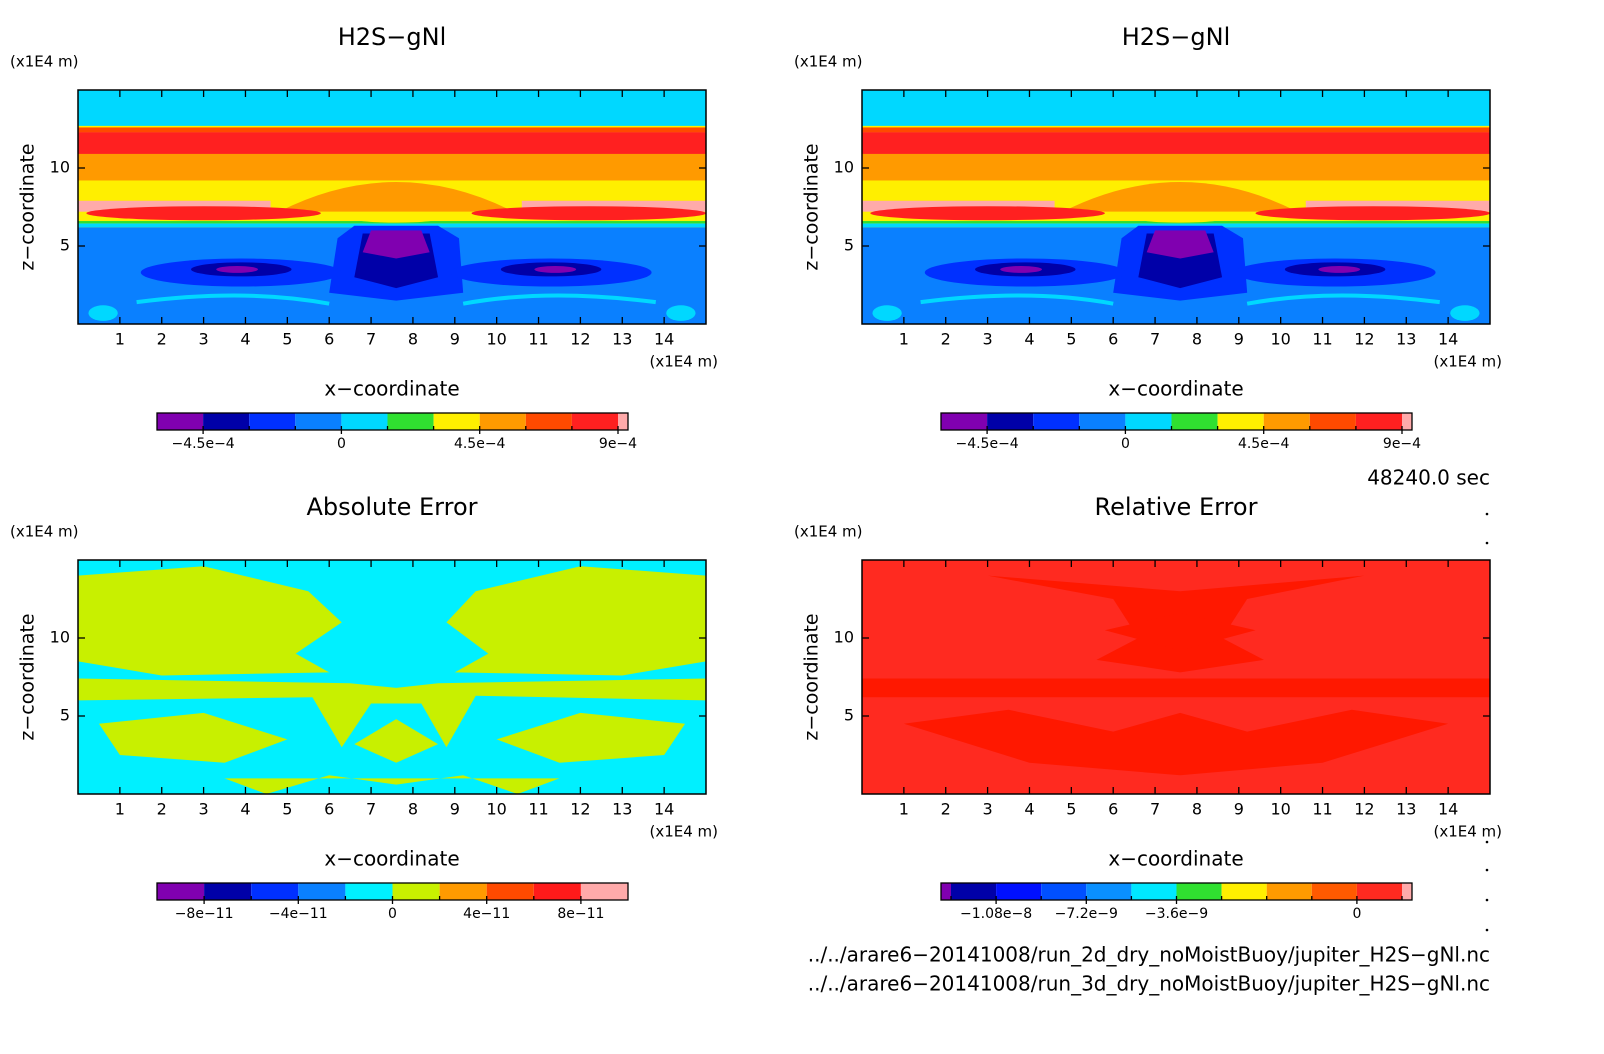  I want to click on chart-title: H2S−gNl, so click(1176, 37).